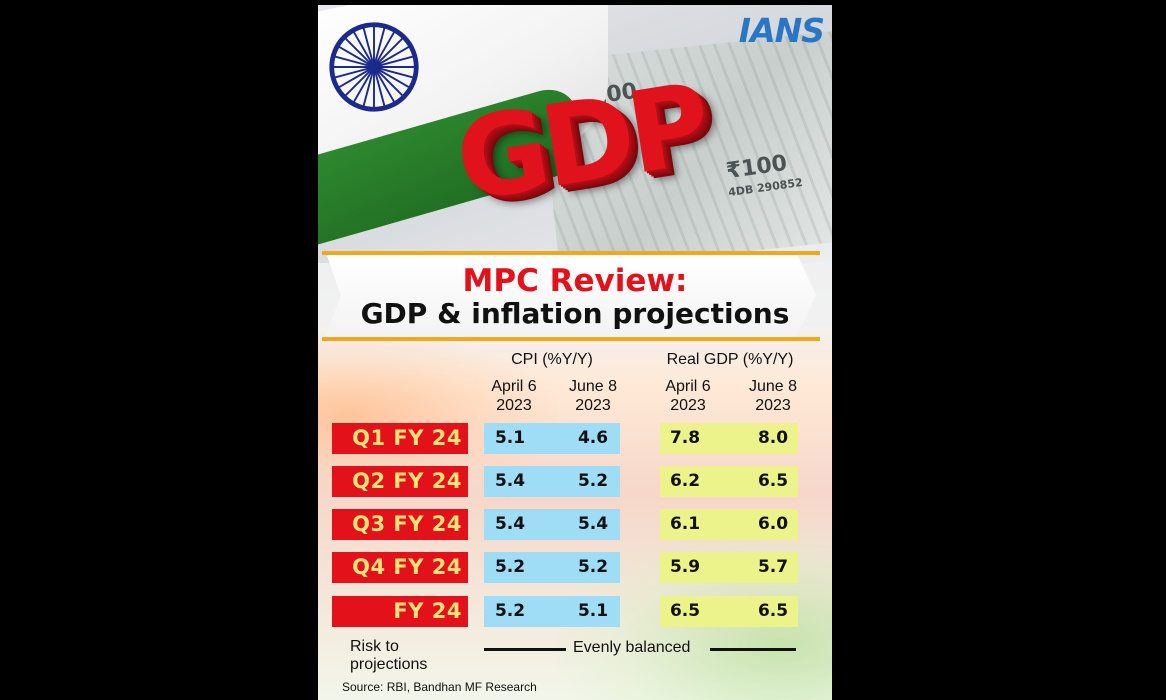 The image size is (1166, 700). Describe the element at coordinates (510, 438) in the screenshot. I see `cpi-april-value: 5.1` at that location.